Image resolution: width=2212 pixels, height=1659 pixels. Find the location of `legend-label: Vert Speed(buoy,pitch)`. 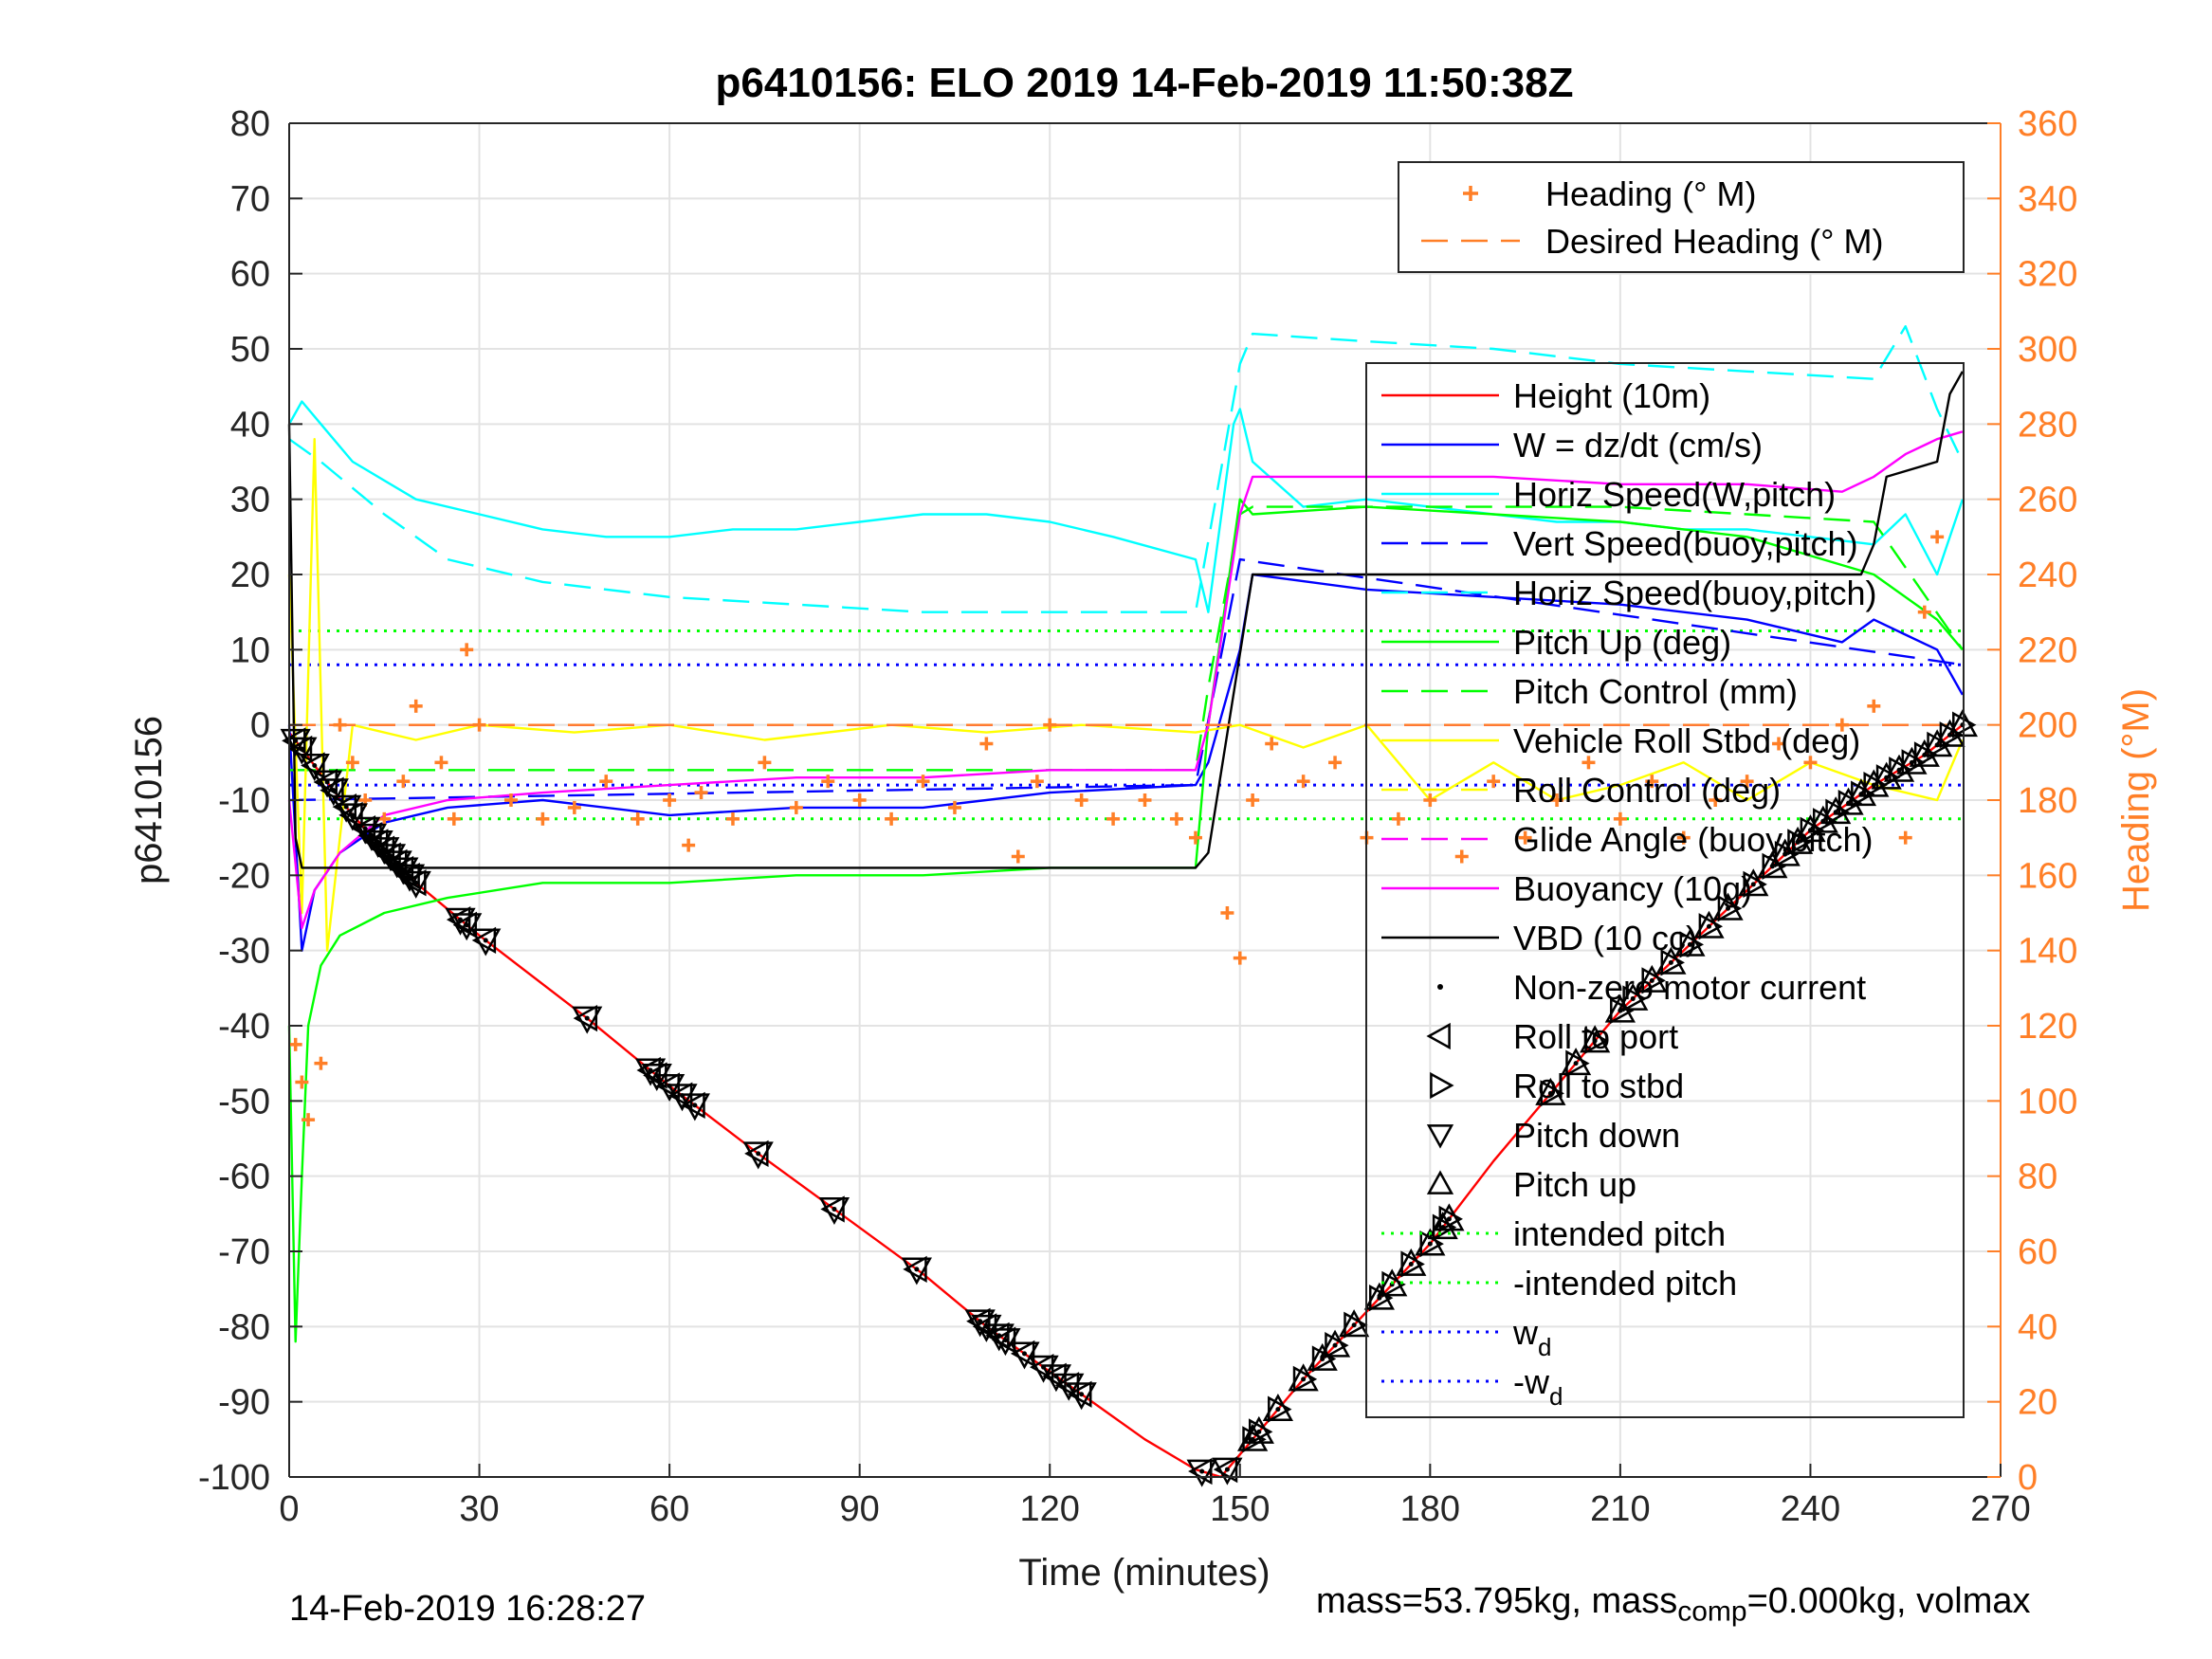

legend-label: Vert Speed(buoy,pitch) is located at coordinates (1685, 543).